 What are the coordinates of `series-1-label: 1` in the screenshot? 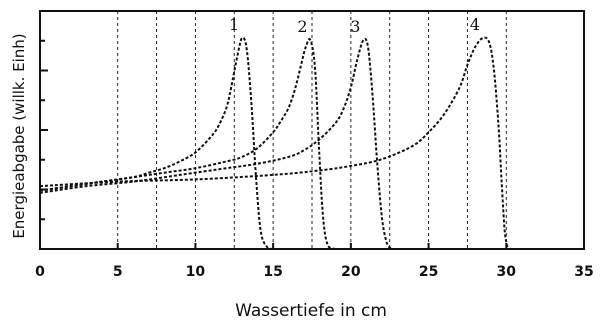 It's located at (234, 24).